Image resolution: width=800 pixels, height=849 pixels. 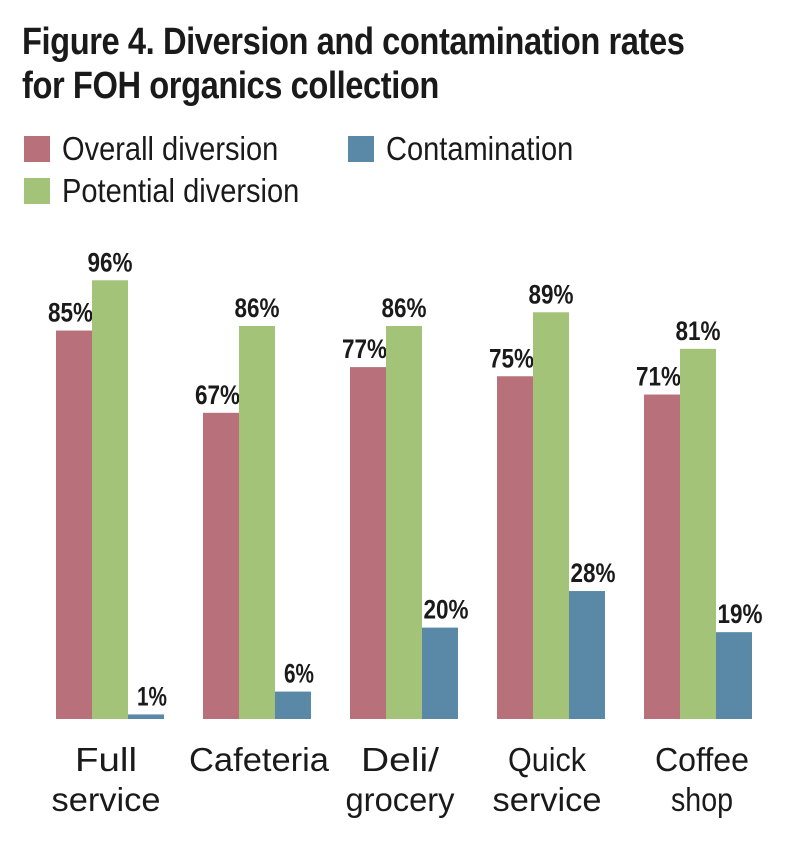 What do you see at coordinates (361, 149) in the screenshot?
I see `legend-swatch-contamination` at bounding box center [361, 149].